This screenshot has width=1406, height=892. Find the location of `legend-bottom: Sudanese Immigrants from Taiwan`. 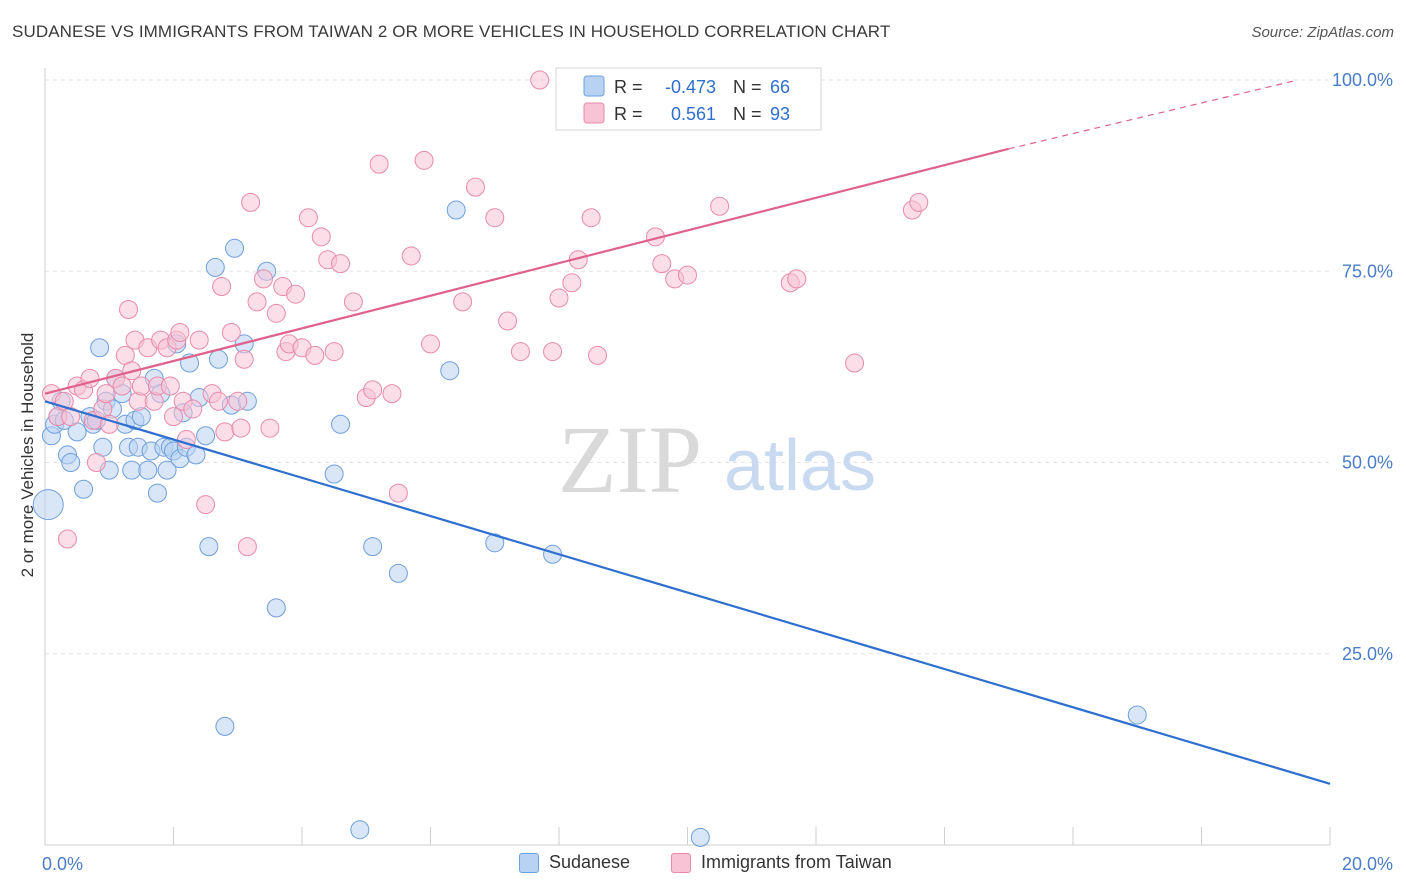

legend-bottom: Sudanese Immigrants from Taiwan is located at coordinates (703, 865).